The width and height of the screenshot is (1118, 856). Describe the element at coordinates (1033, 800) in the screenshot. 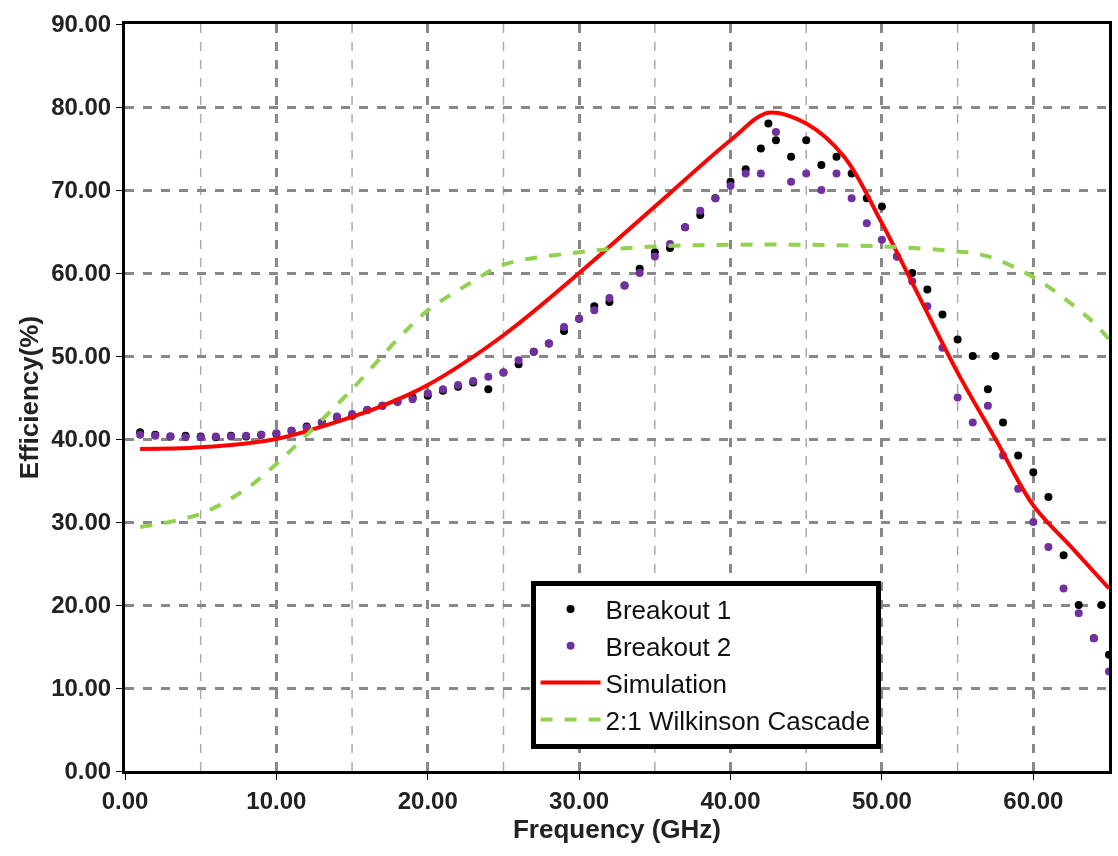

I see `x-tick-label: 60.00` at that location.